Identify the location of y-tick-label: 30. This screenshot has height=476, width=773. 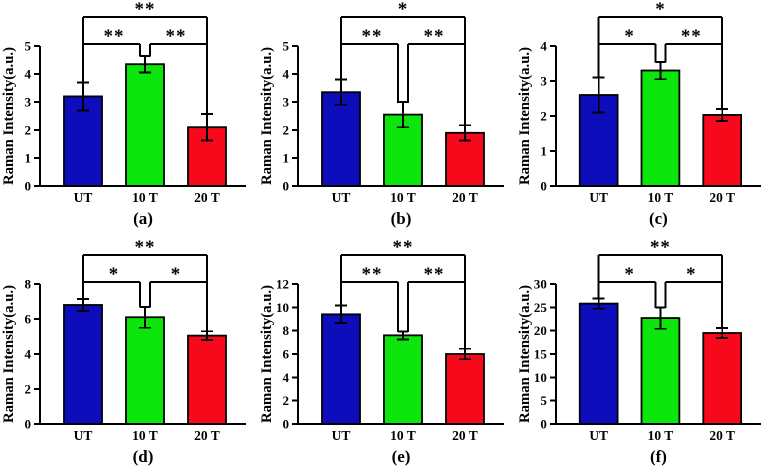
(540, 283).